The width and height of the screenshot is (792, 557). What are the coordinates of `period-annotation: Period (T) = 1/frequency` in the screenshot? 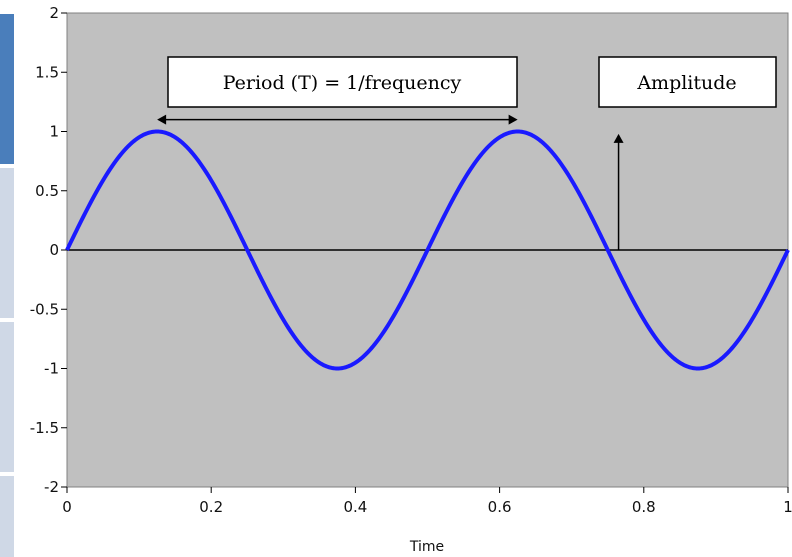 It's located at (342, 82).